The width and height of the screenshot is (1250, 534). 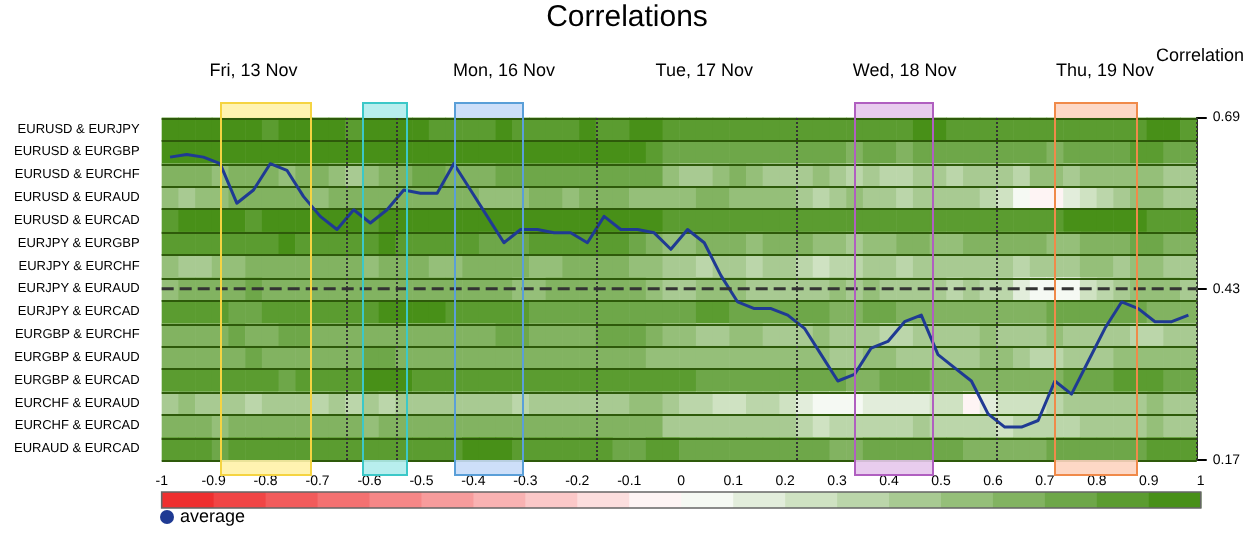 What do you see at coordinates (504, 69) in the screenshot?
I see `x-tick-label: Mon, 16 Nov` at bounding box center [504, 69].